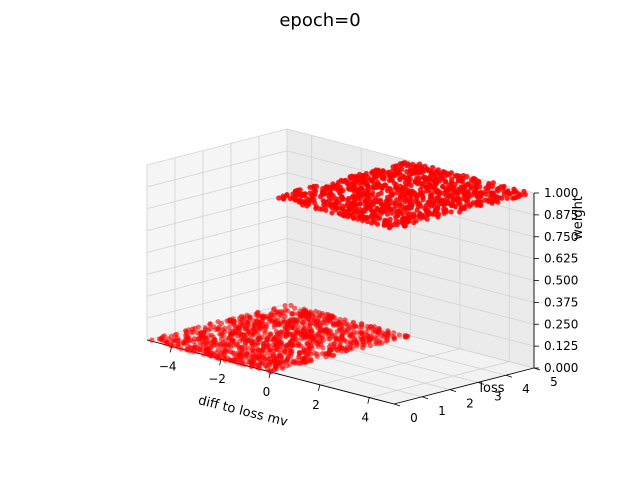  Describe the element at coordinates (561, 302) in the screenshot. I see `z-tick-label: 0.375` at that location.